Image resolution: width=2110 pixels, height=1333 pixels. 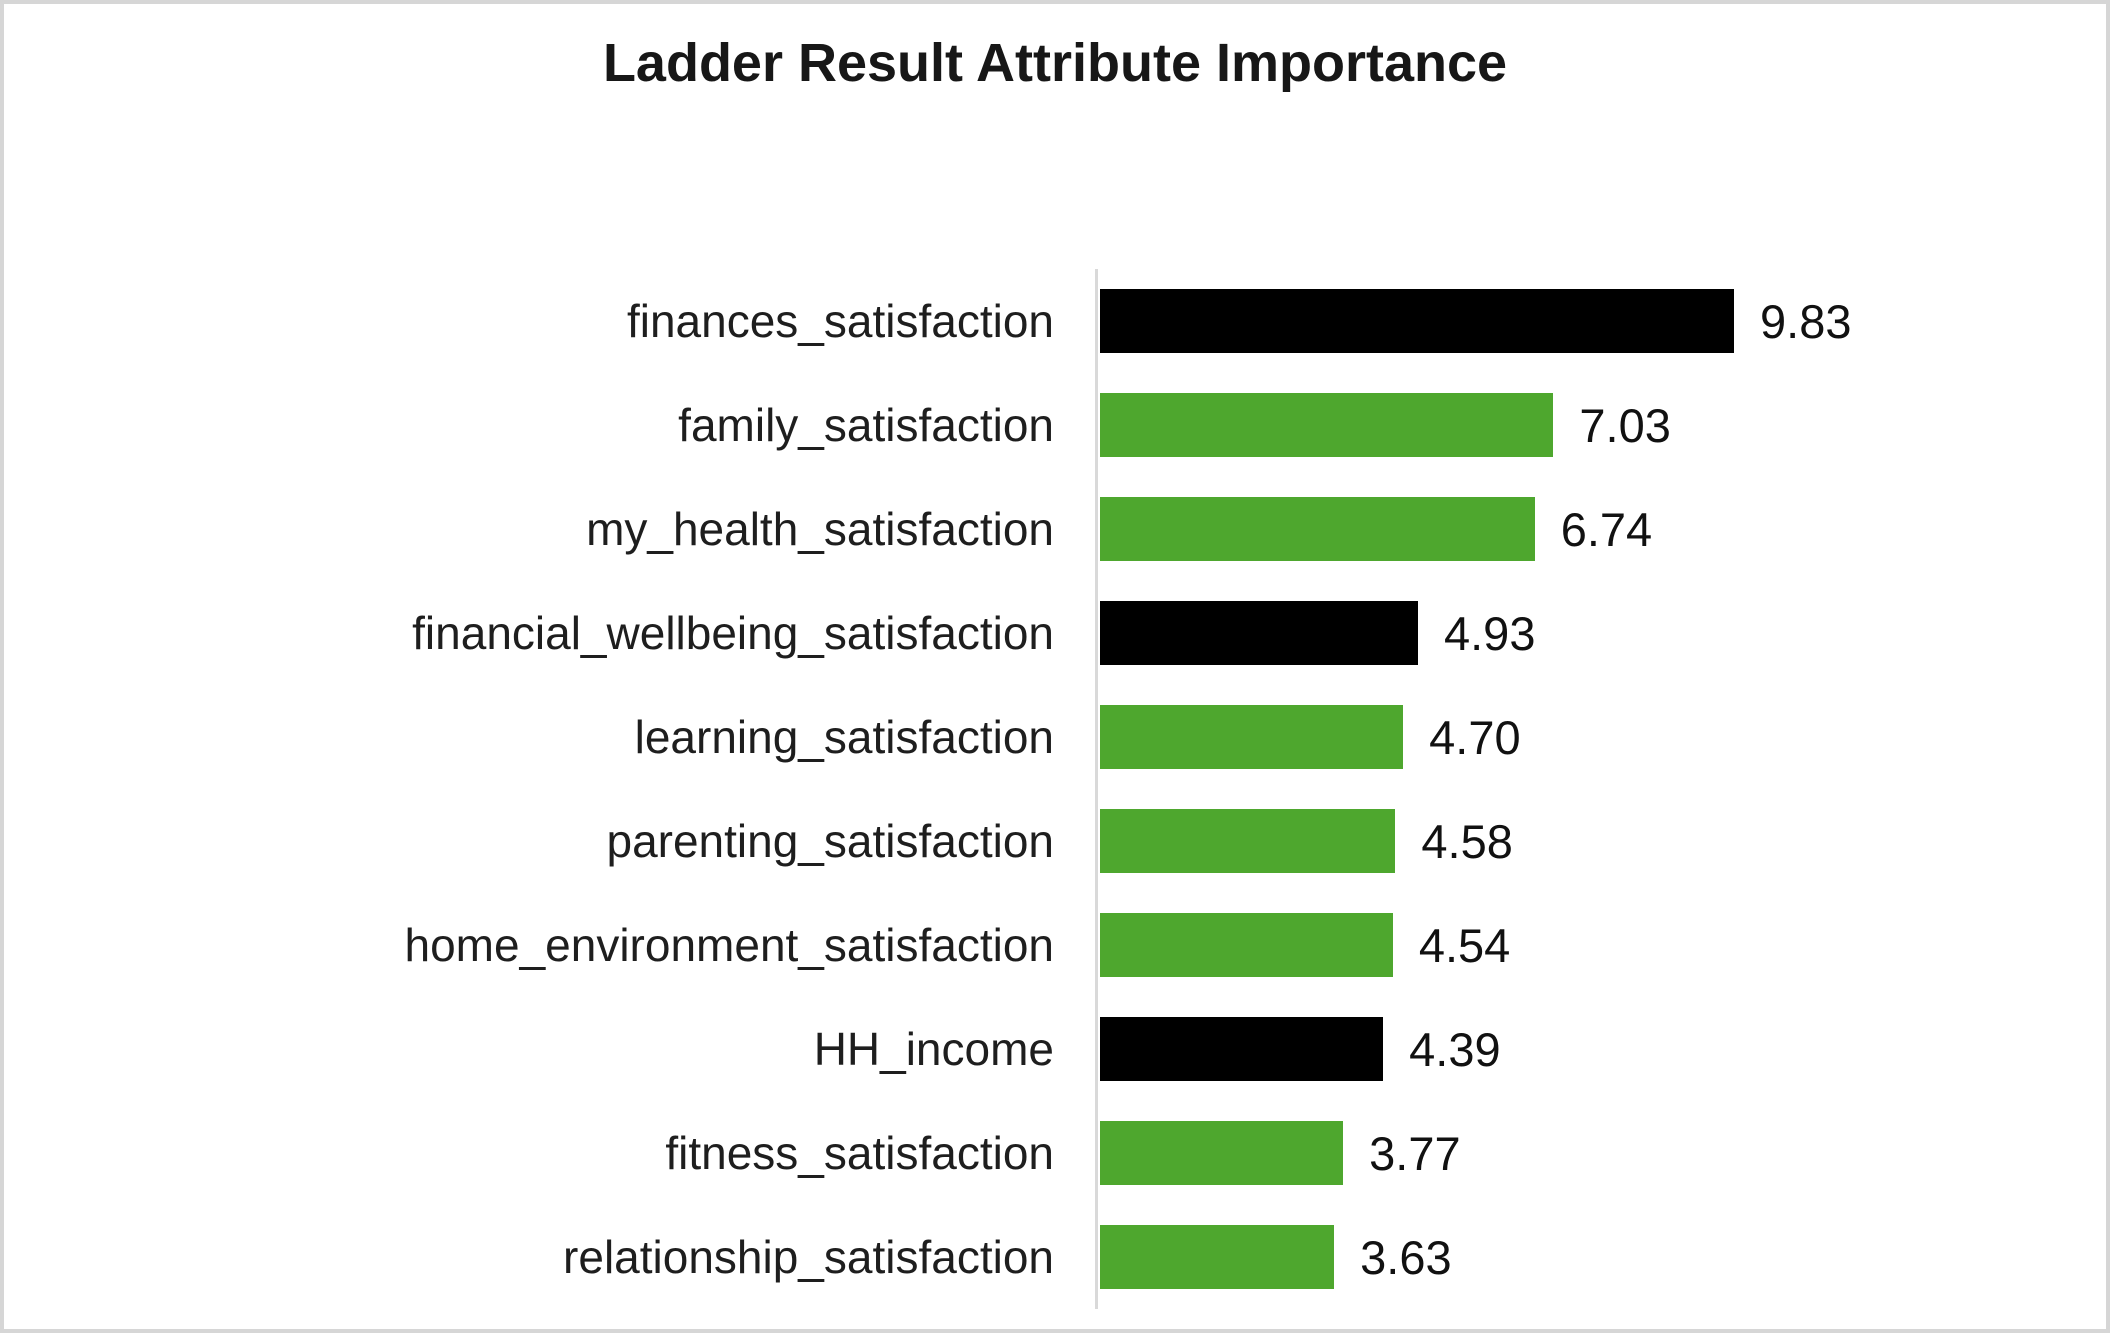 What do you see at coordinates (1417, 321) in the screenshot?
I see `bar-finances_satisfaction` at bounding box center [1417, 321].